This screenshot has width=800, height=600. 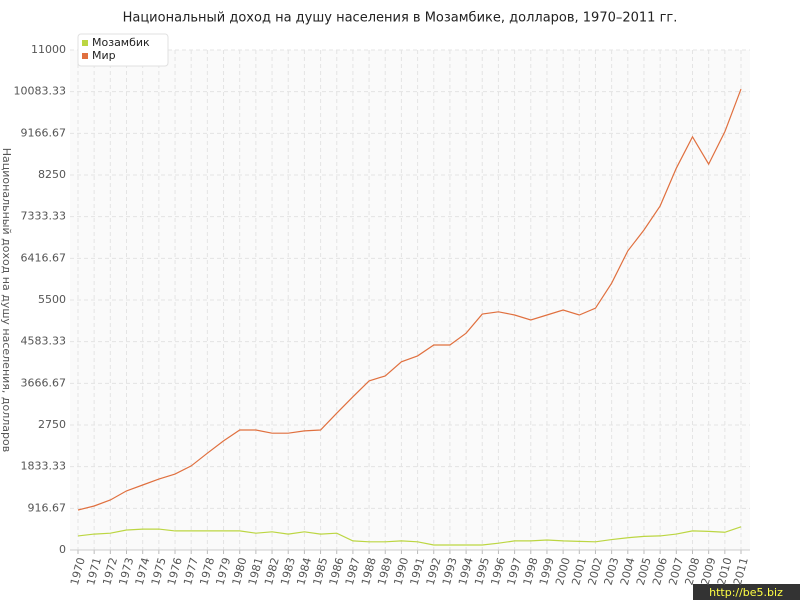 I want to click on y-tick-label: 8250, so click(x=52, y=174).